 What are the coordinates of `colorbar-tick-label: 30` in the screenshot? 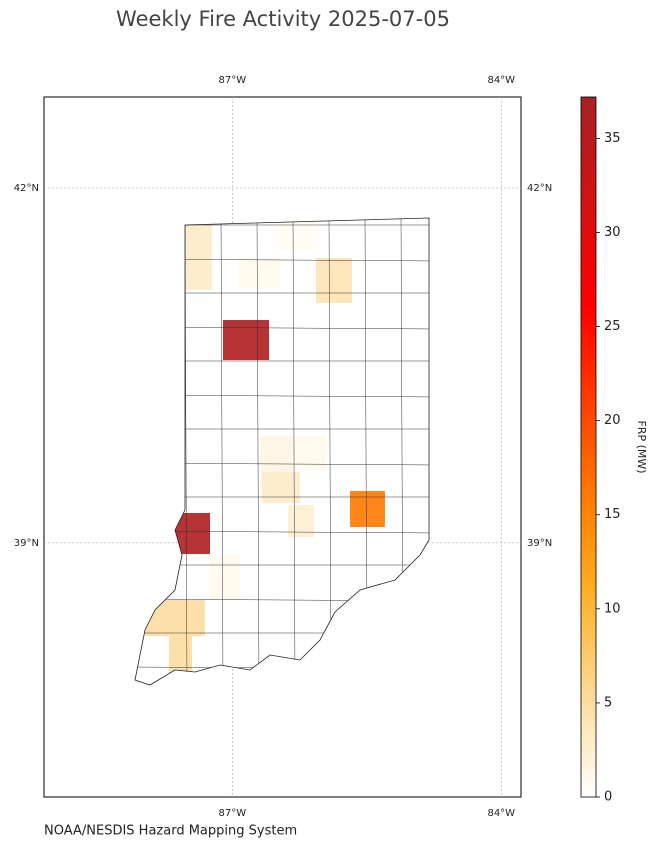 It's located at (612, 232).